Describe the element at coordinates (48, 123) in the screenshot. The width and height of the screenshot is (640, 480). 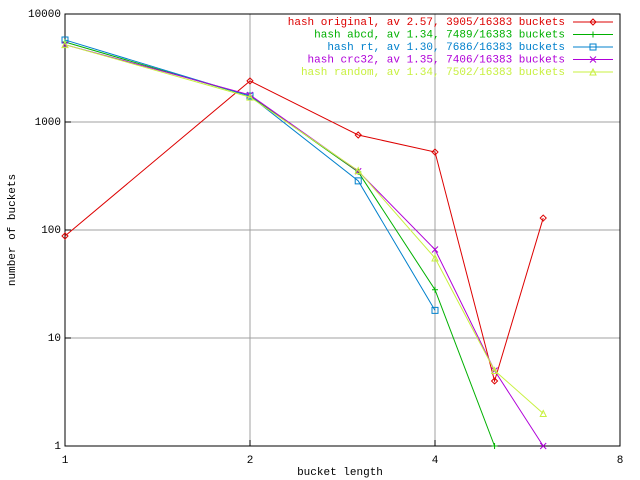
I see `y-tick-label: 1000` at that location.